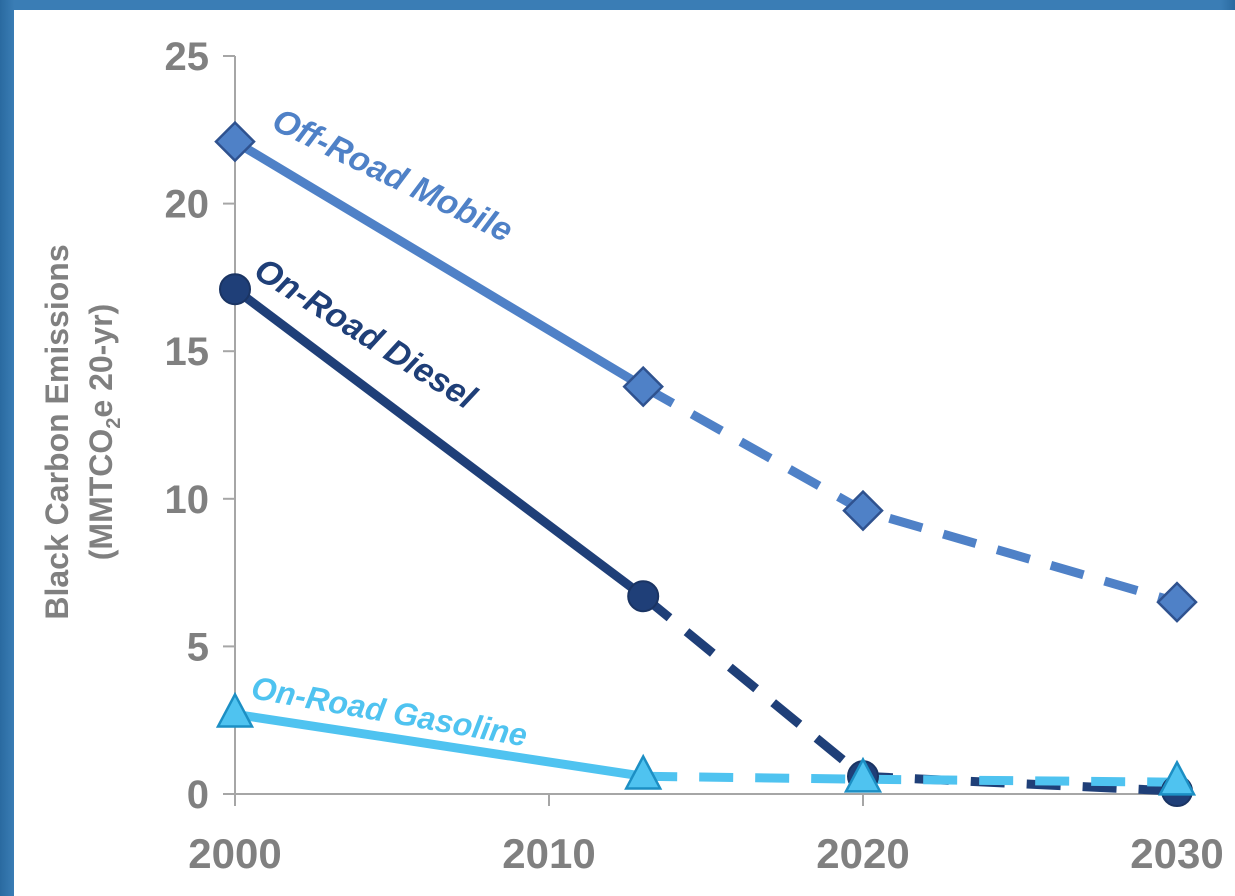 Image resolution: width=1235 pixels, height=896 pixels. I want to click on y-axis-title-line1: Black Carbon Emissions, so click(57, 431).